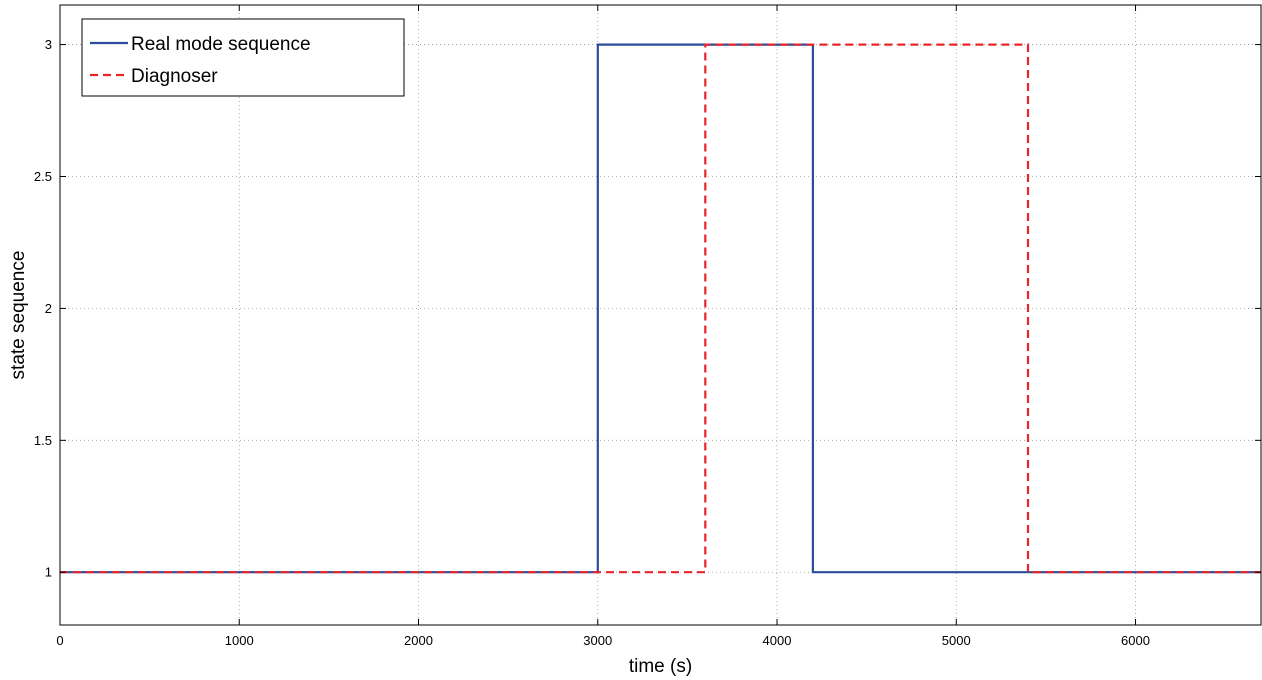 This screenshot has width=1262, height=680. What do you see at coordinates (18, 315) in the screenshot?
I see `y-axis-label: state sequence` at bounding box center [18, 315].